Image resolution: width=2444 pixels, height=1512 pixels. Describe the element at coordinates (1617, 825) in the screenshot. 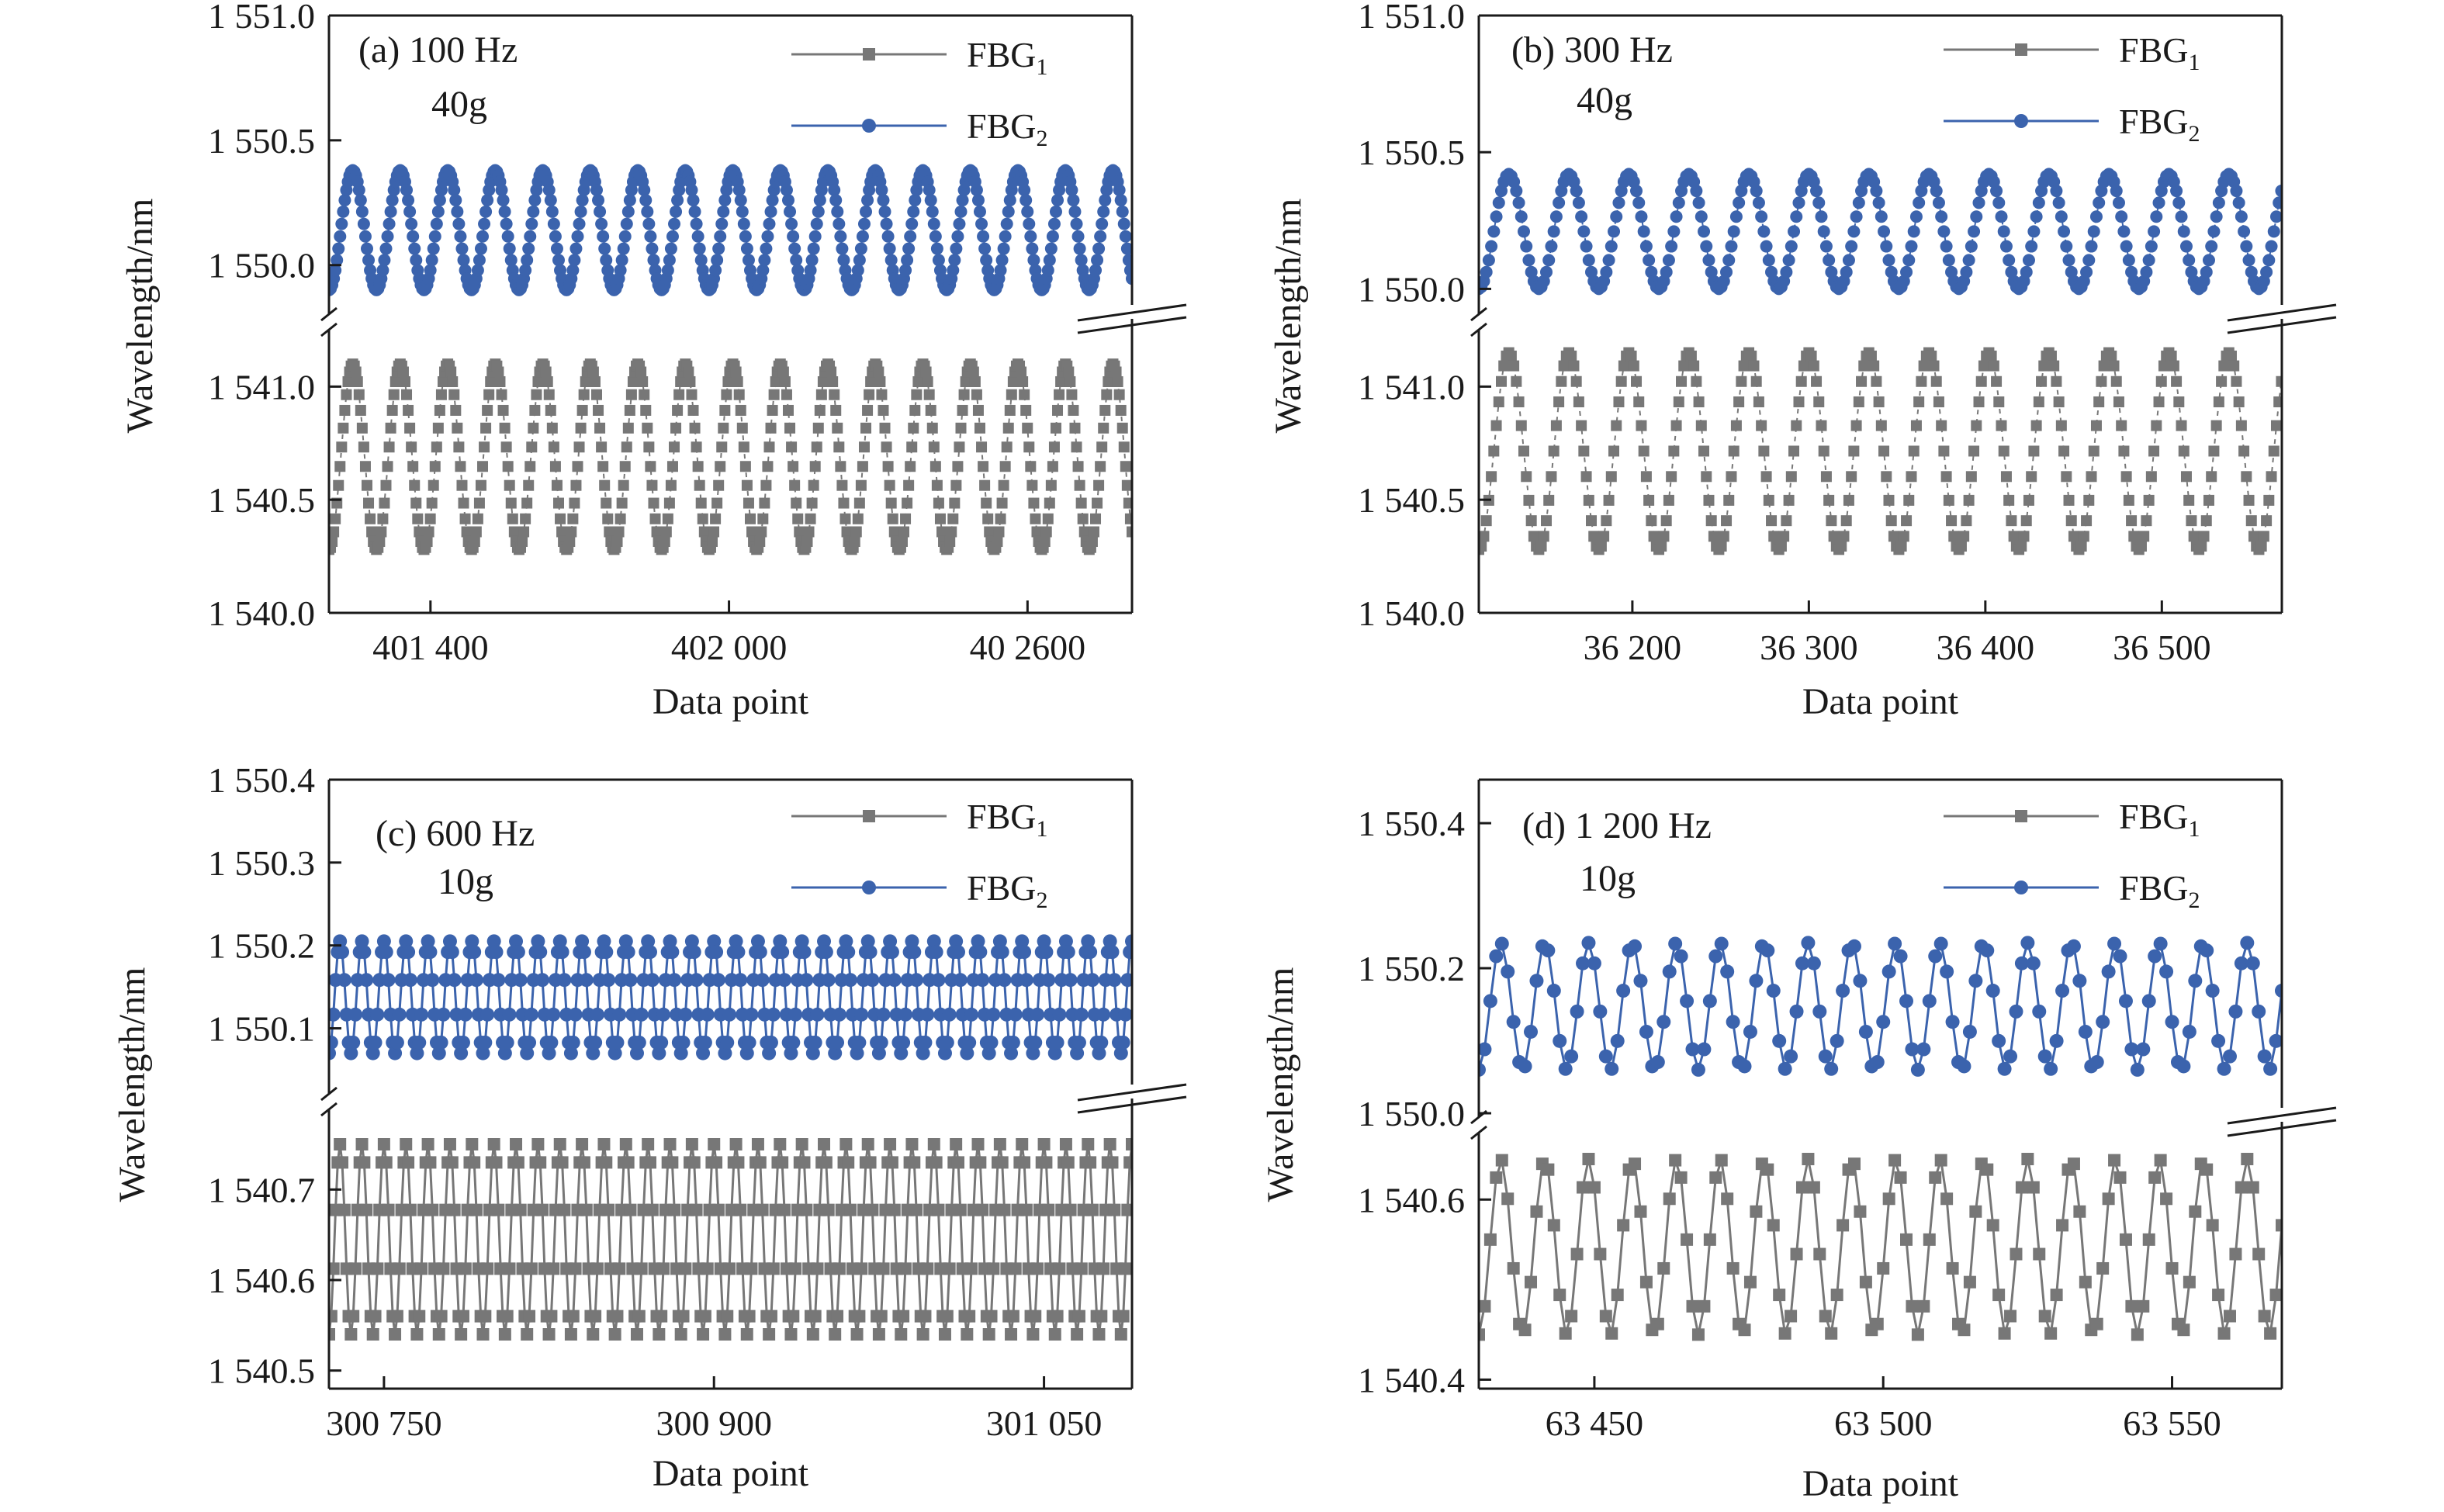

I see `panel-title: (d) 1 200 Hz` at that location.